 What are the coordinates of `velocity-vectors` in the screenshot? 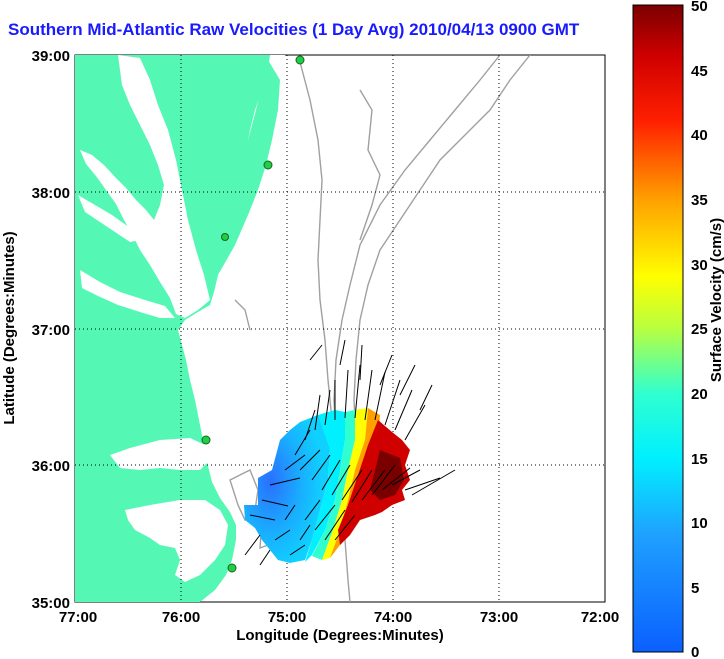 It's located at (350, 452).